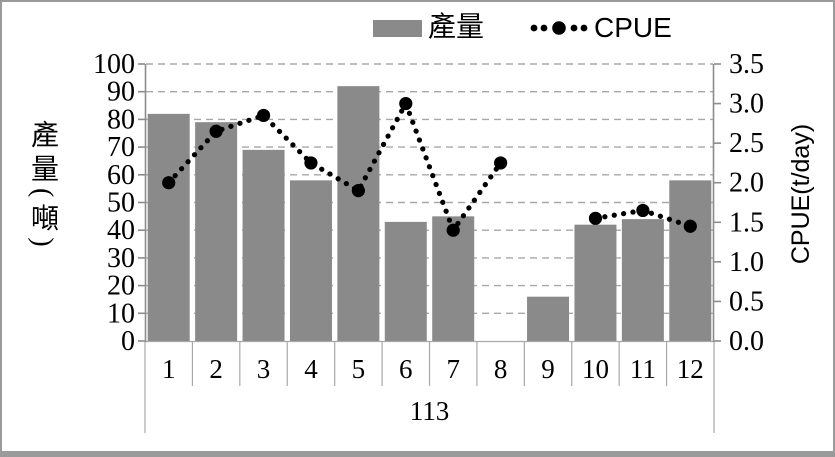 The image size is (835, 457). What do you see at coordinates (746, 301) in the screenshot?
I see `right-axis-tick-label: 0.5` at bounding box center [746, 301].